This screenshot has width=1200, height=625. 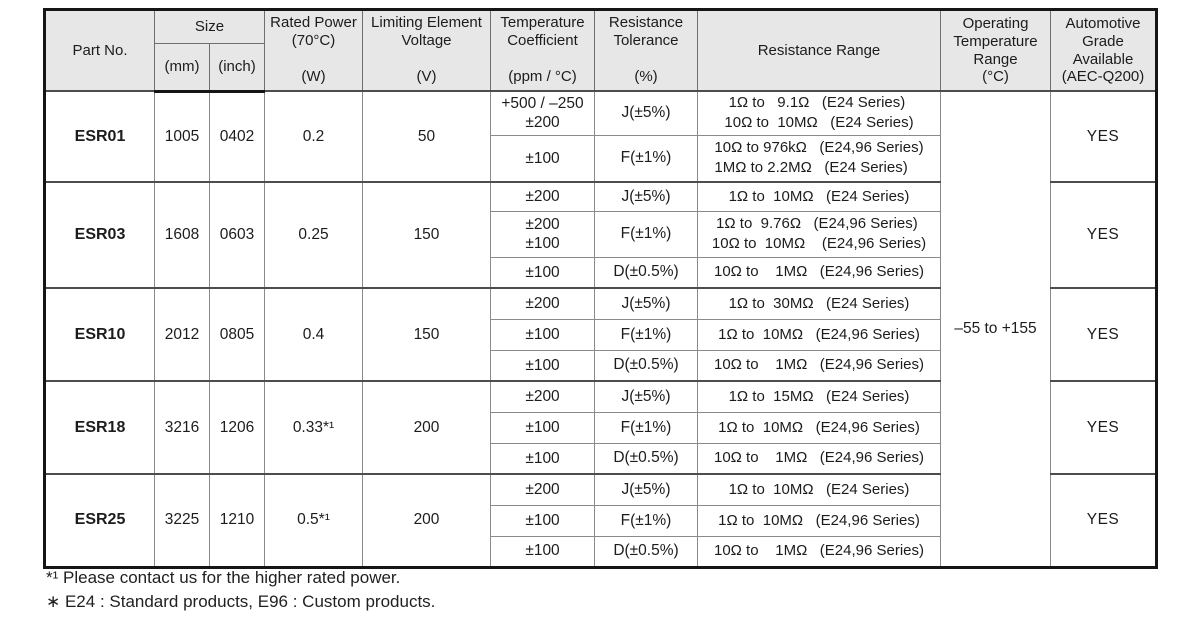 I want to click on power-cell: 0.5*¹, so click(x=313, y=520).